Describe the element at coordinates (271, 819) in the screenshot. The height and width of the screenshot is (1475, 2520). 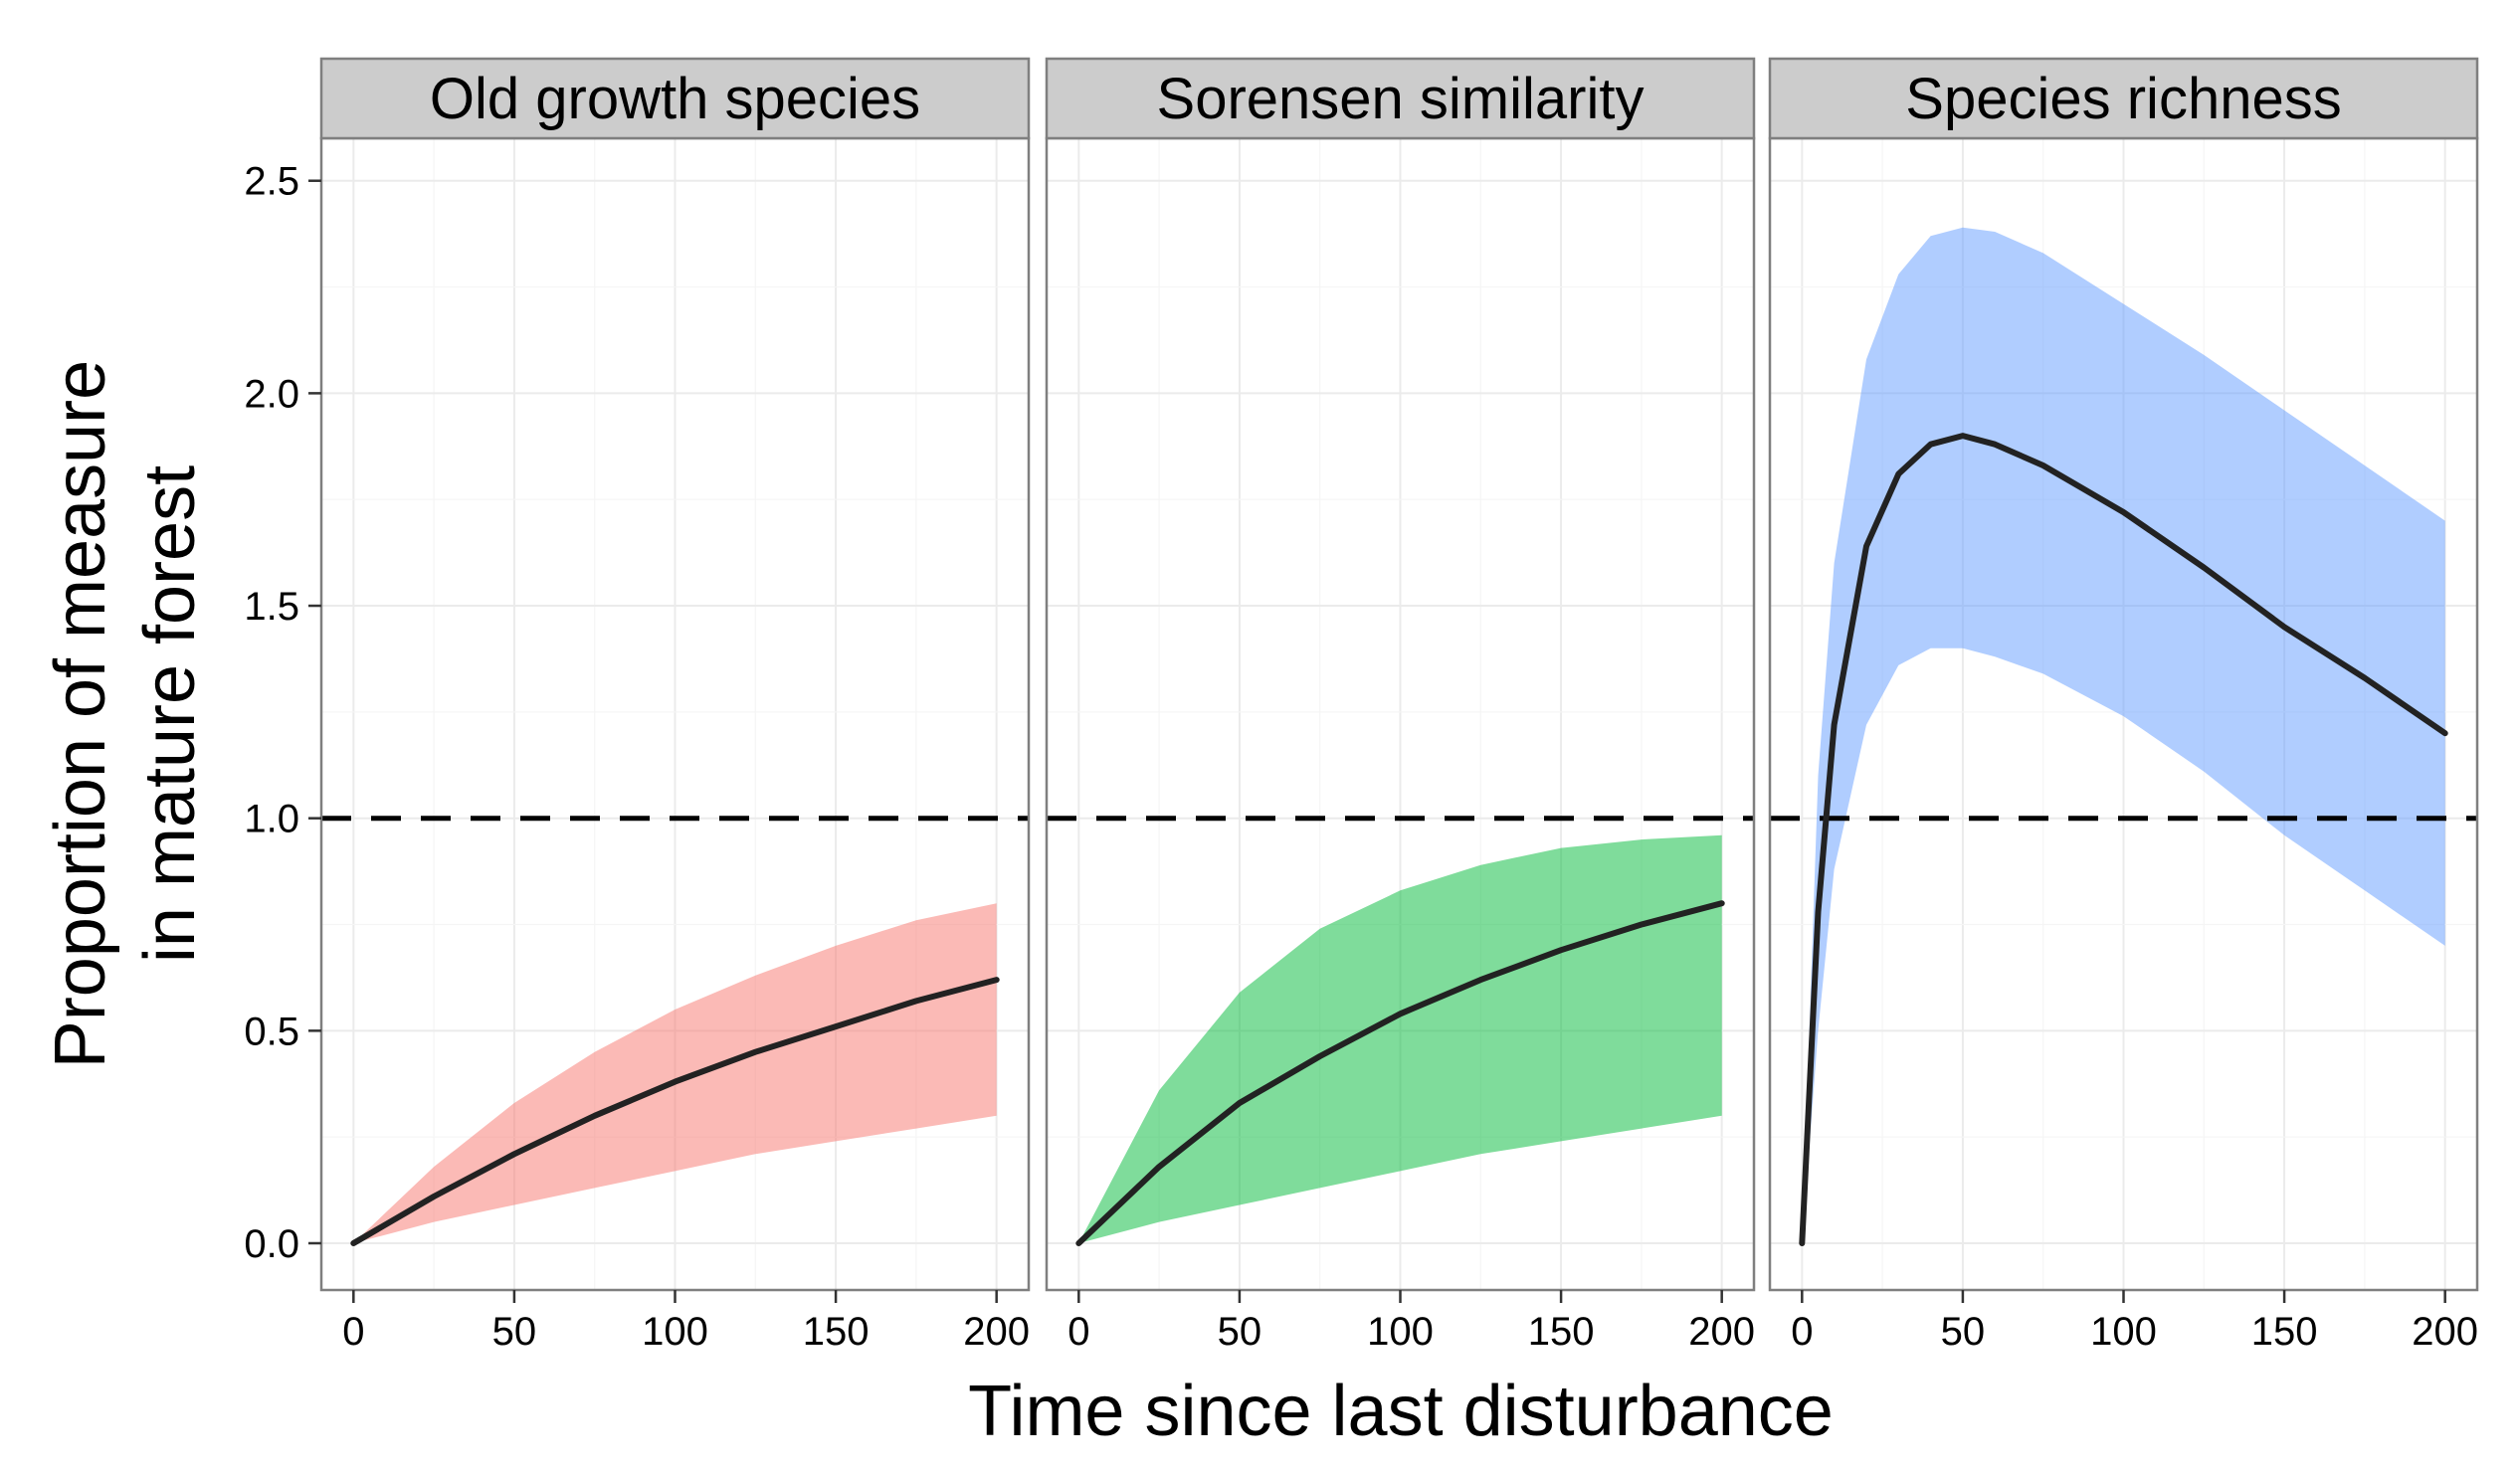
I see `y-tick-label: 1.0` at that location.